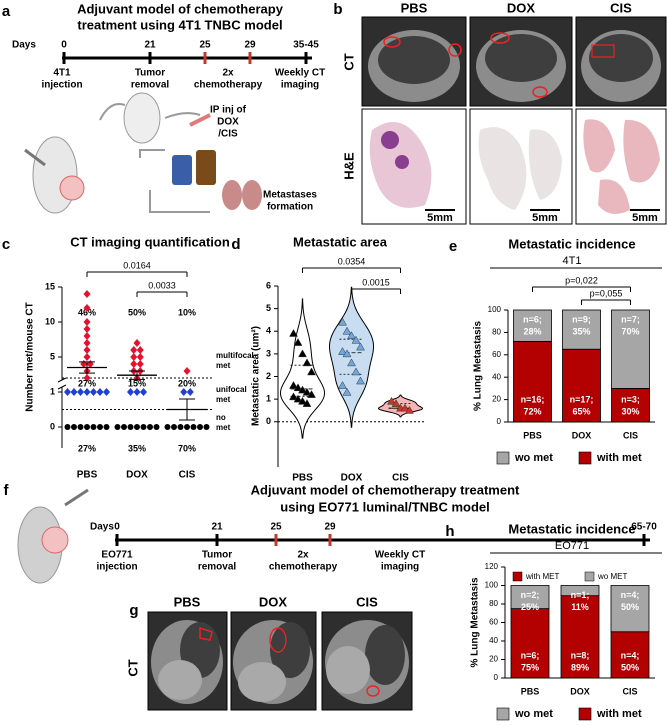  I want to click on timeline-day: 35-45, so click(306, 45).